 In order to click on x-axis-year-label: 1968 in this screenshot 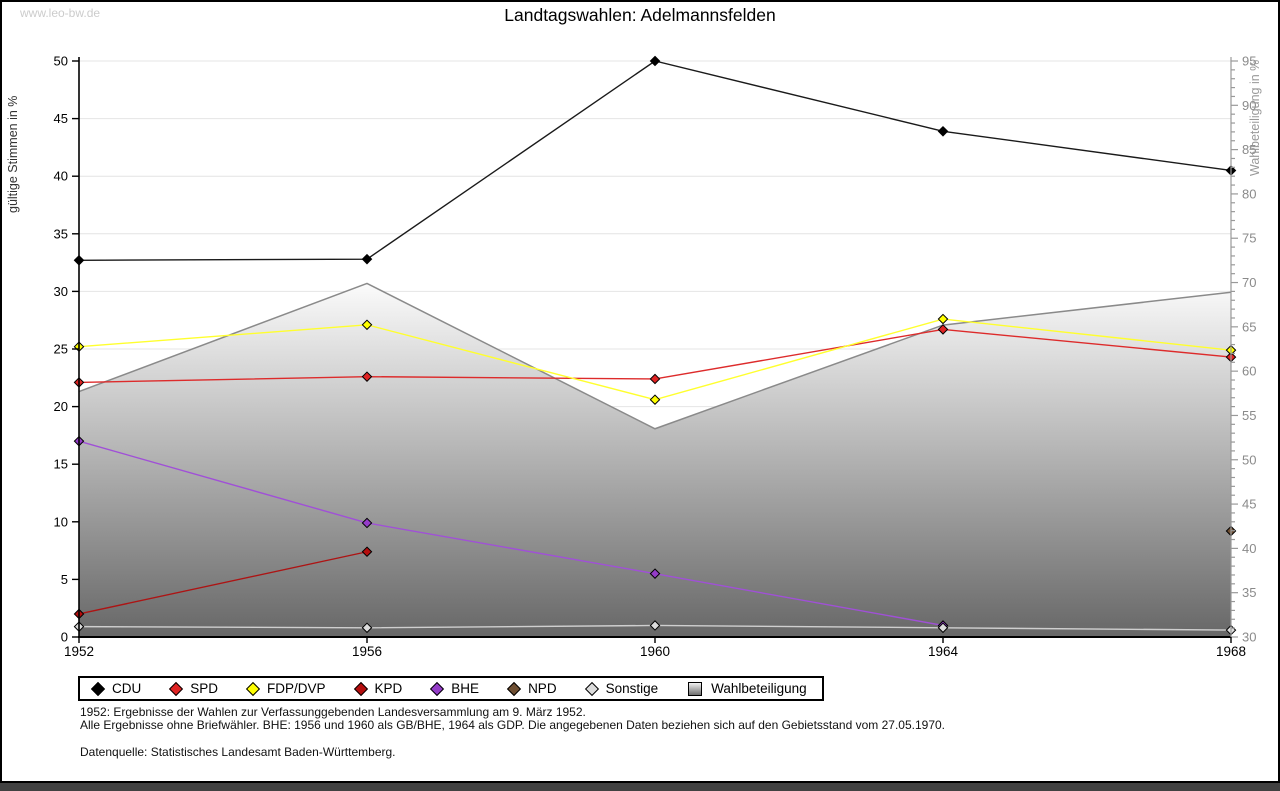, I will do `click(1231, 651)`.